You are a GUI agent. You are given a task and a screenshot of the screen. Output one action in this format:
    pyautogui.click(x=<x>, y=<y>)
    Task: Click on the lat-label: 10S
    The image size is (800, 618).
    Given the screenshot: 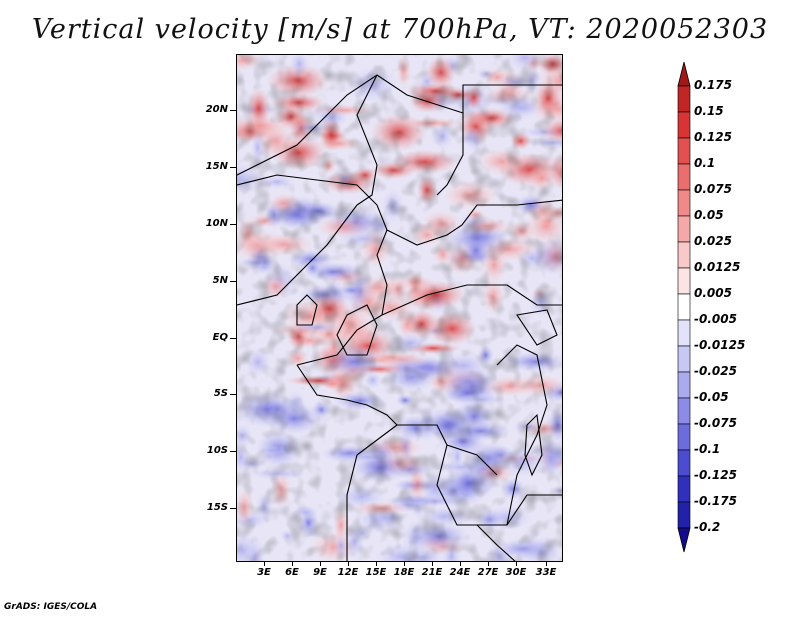 What is the action you would take?
    pyautogui.click(x=217, y=450)
    